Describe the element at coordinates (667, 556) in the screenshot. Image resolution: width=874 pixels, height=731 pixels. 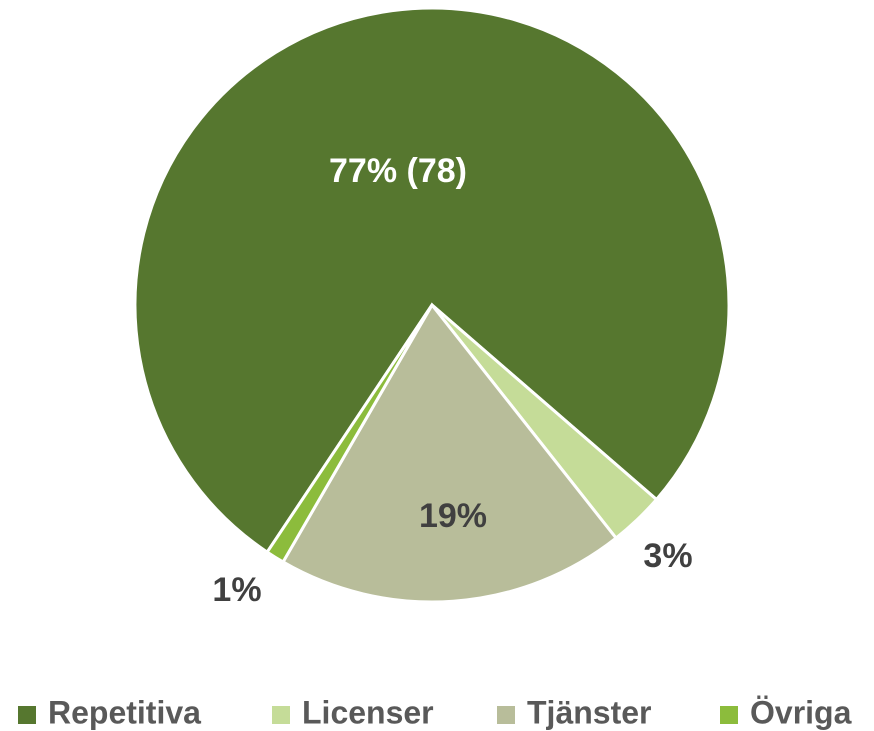
I see `data-label: 3%` at that location.